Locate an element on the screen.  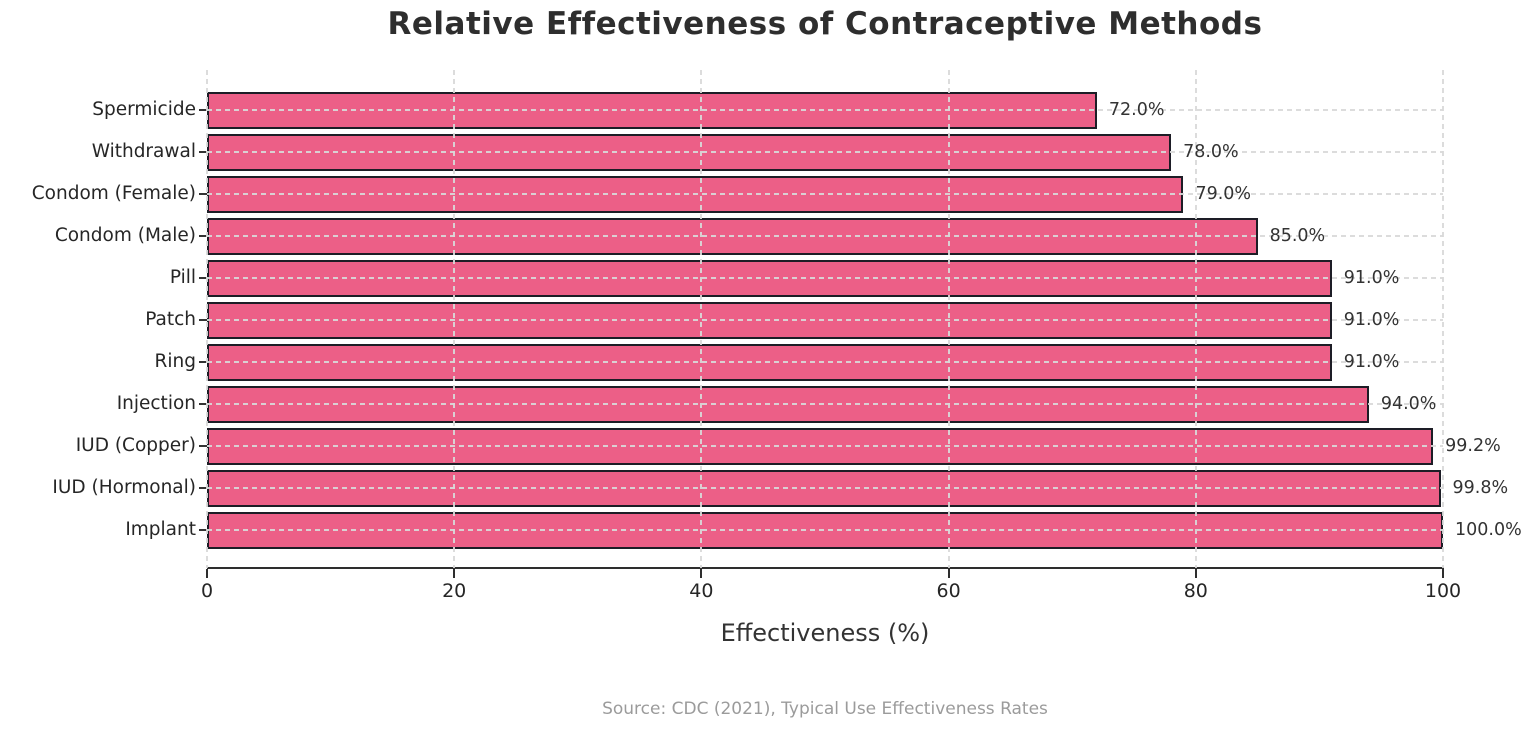
y-tick-label: Patch is located at coordinates (170, 319).